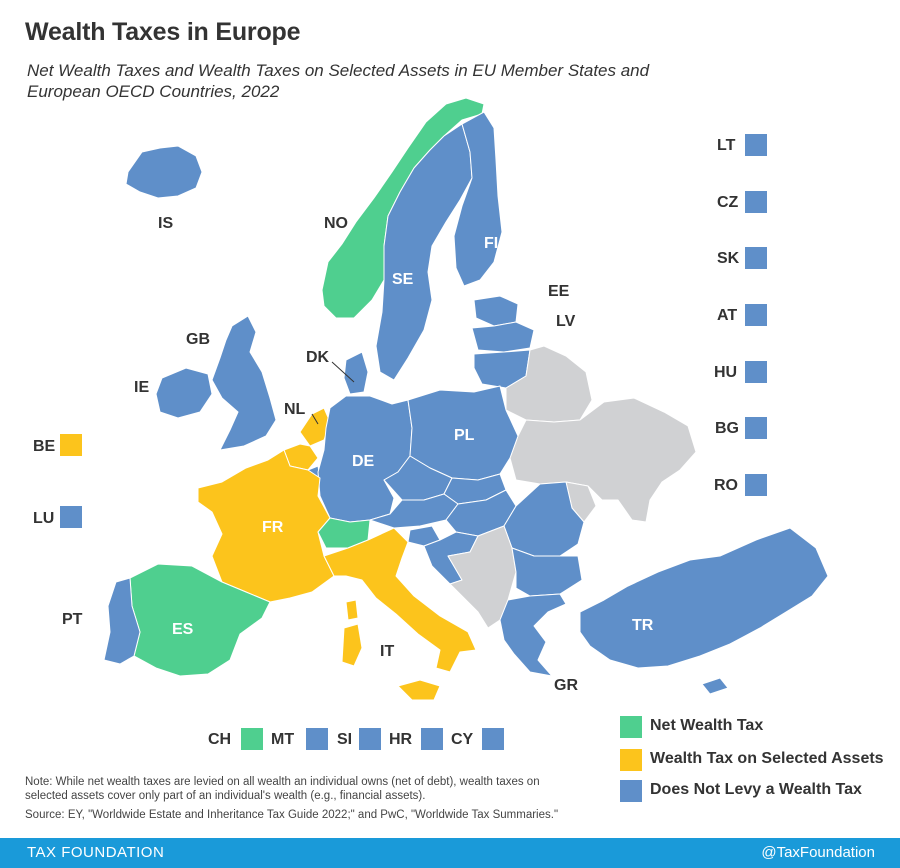 The height and width of the screenshot is (868, 900). I want to click on swatch-cy, so click(493, 739).